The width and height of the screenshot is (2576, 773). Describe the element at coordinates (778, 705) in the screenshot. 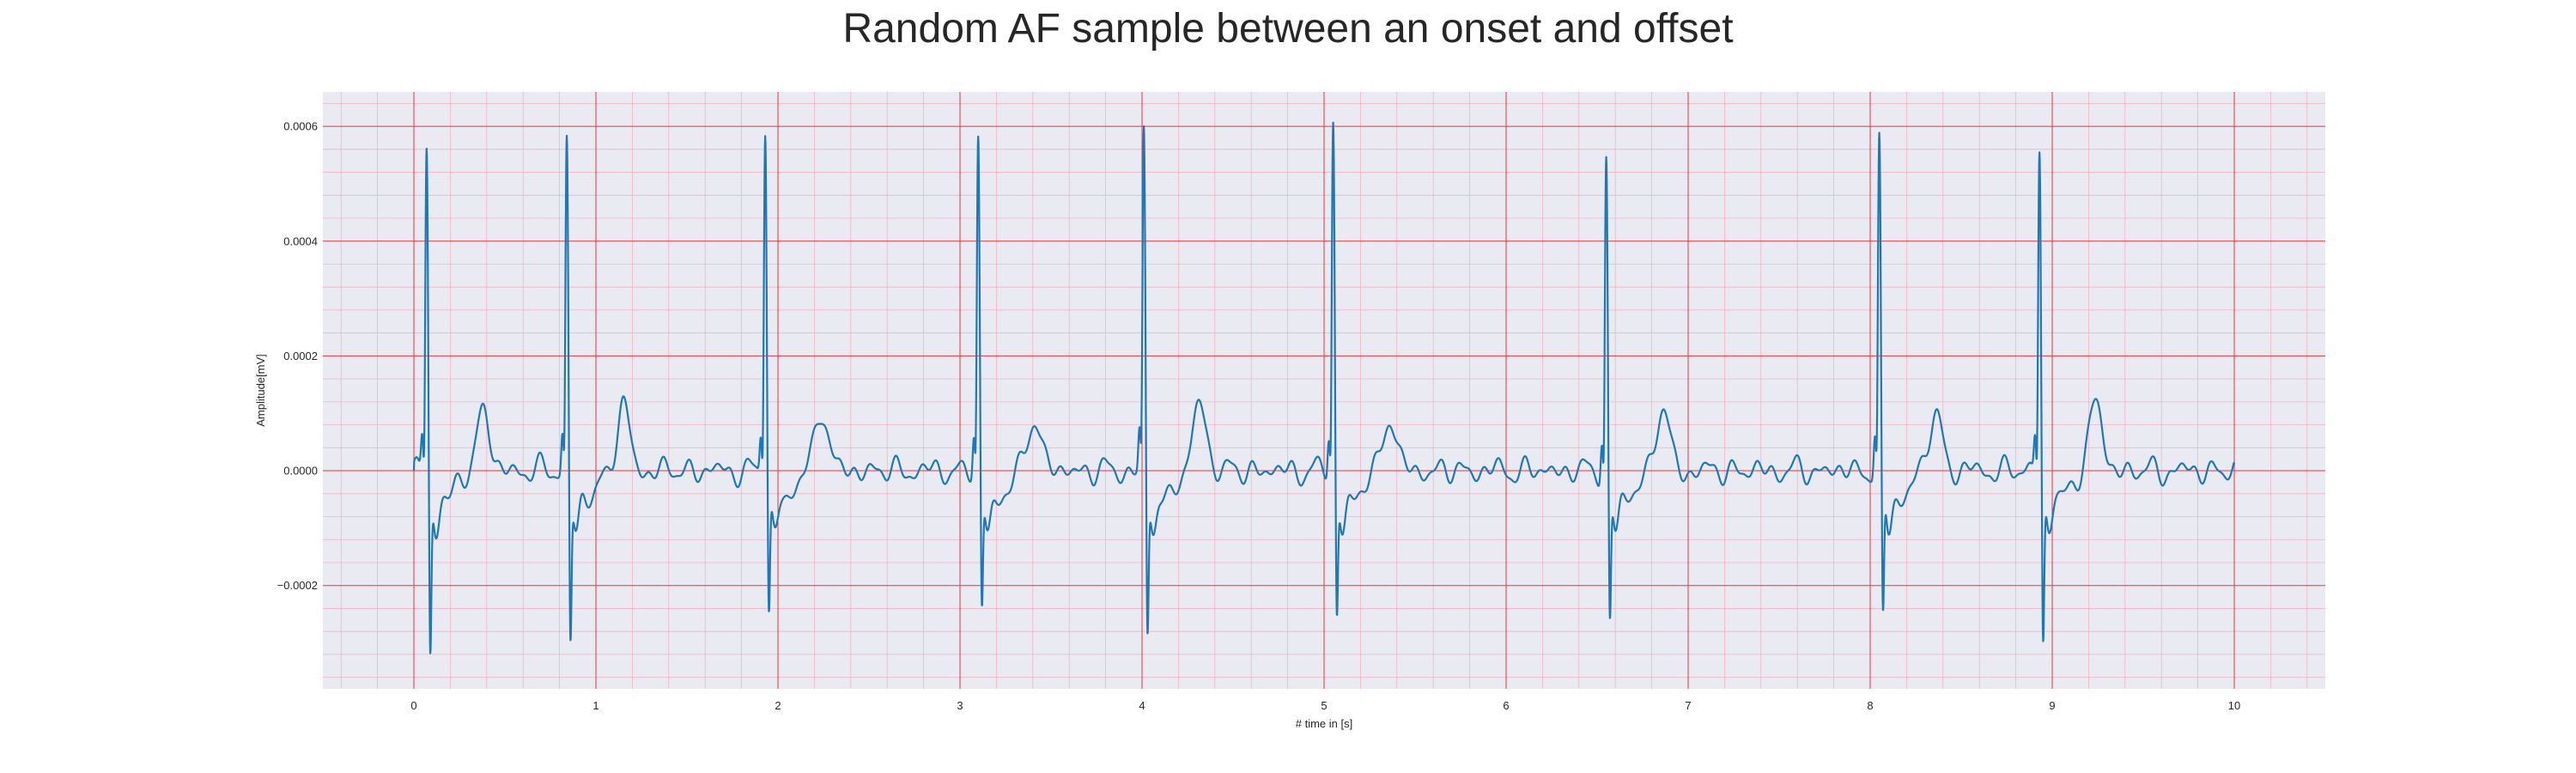

I see `x-tick-label: 2` at that location.